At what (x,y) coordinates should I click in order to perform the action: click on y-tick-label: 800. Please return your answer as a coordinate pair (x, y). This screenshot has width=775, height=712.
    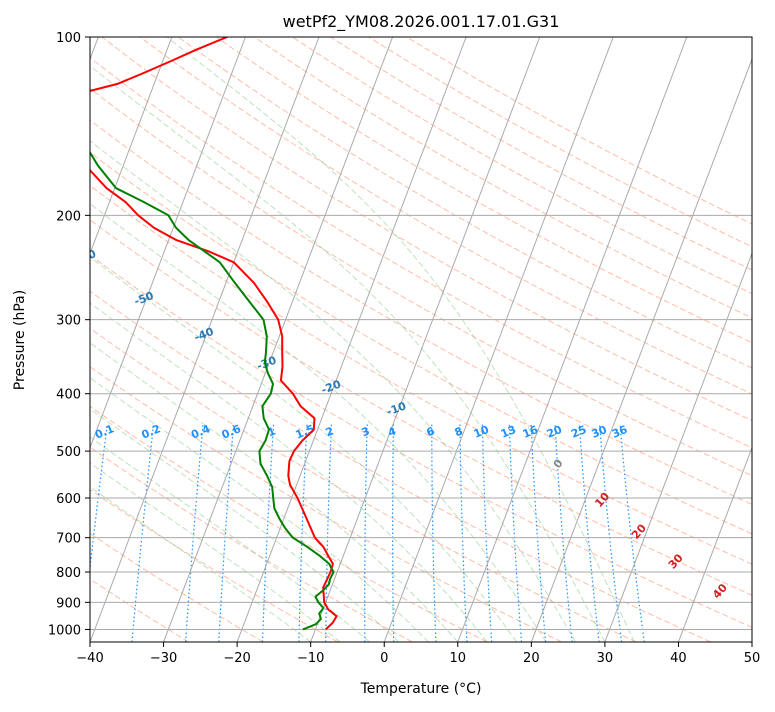
    Looking at the image, I should click on (68, 573).